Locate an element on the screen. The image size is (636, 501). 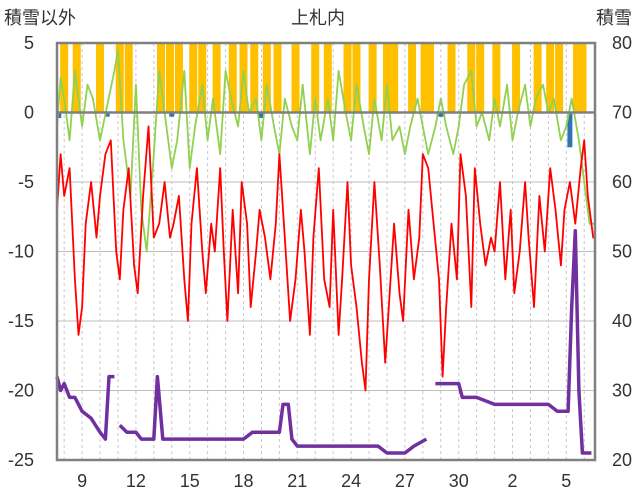
x-tick-label: 15 is located at coordinates (190, 481).